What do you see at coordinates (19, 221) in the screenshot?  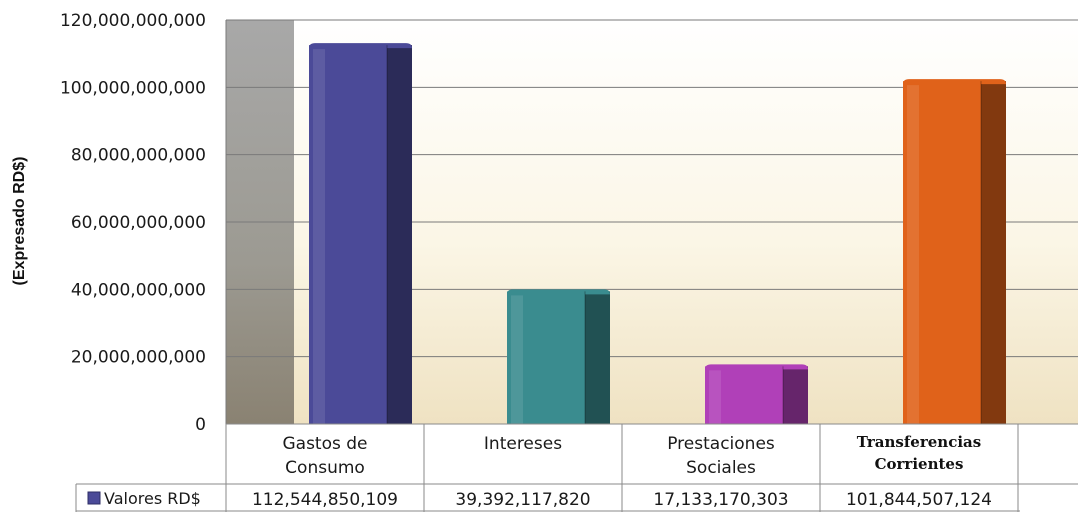 I see `y-axis-label: (Expresado RD$)` at bounding box center [19, 221].